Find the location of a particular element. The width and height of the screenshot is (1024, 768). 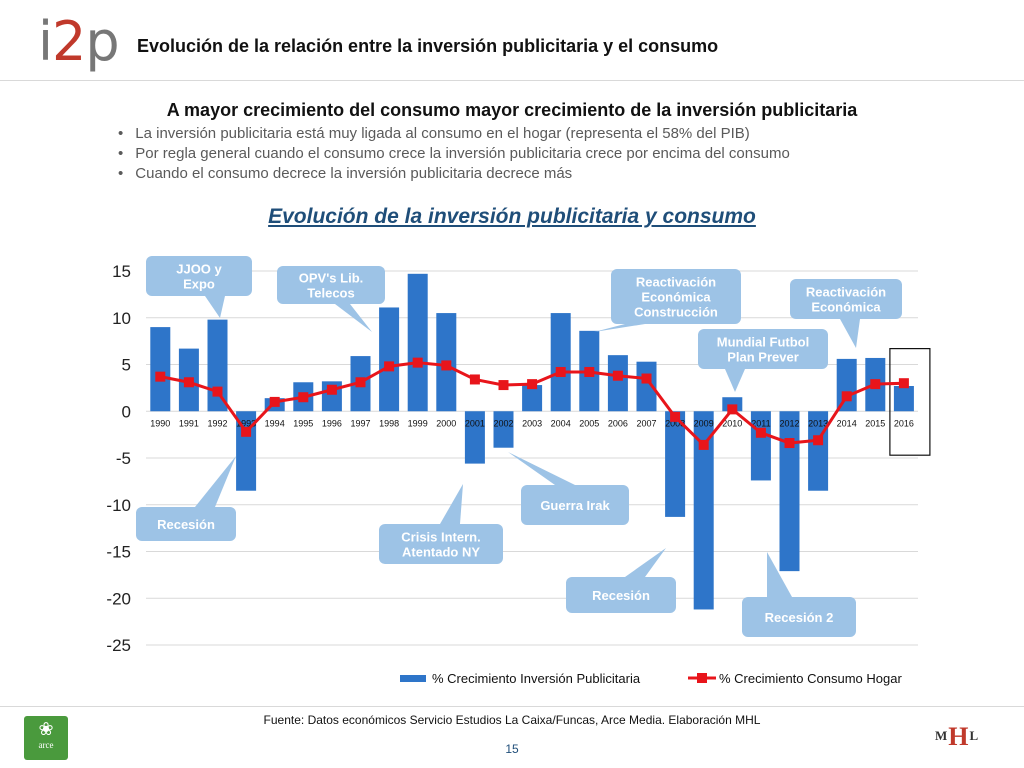

x-tick-label: 1999 is located at coordinates (418, 423).